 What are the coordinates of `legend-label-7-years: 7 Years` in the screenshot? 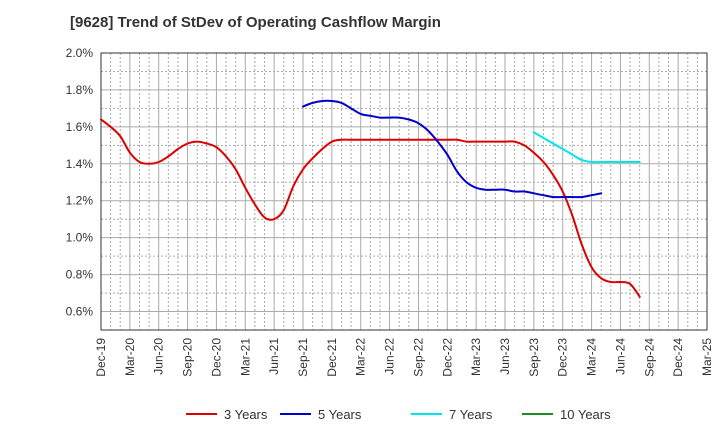 It's located at (471, 414).